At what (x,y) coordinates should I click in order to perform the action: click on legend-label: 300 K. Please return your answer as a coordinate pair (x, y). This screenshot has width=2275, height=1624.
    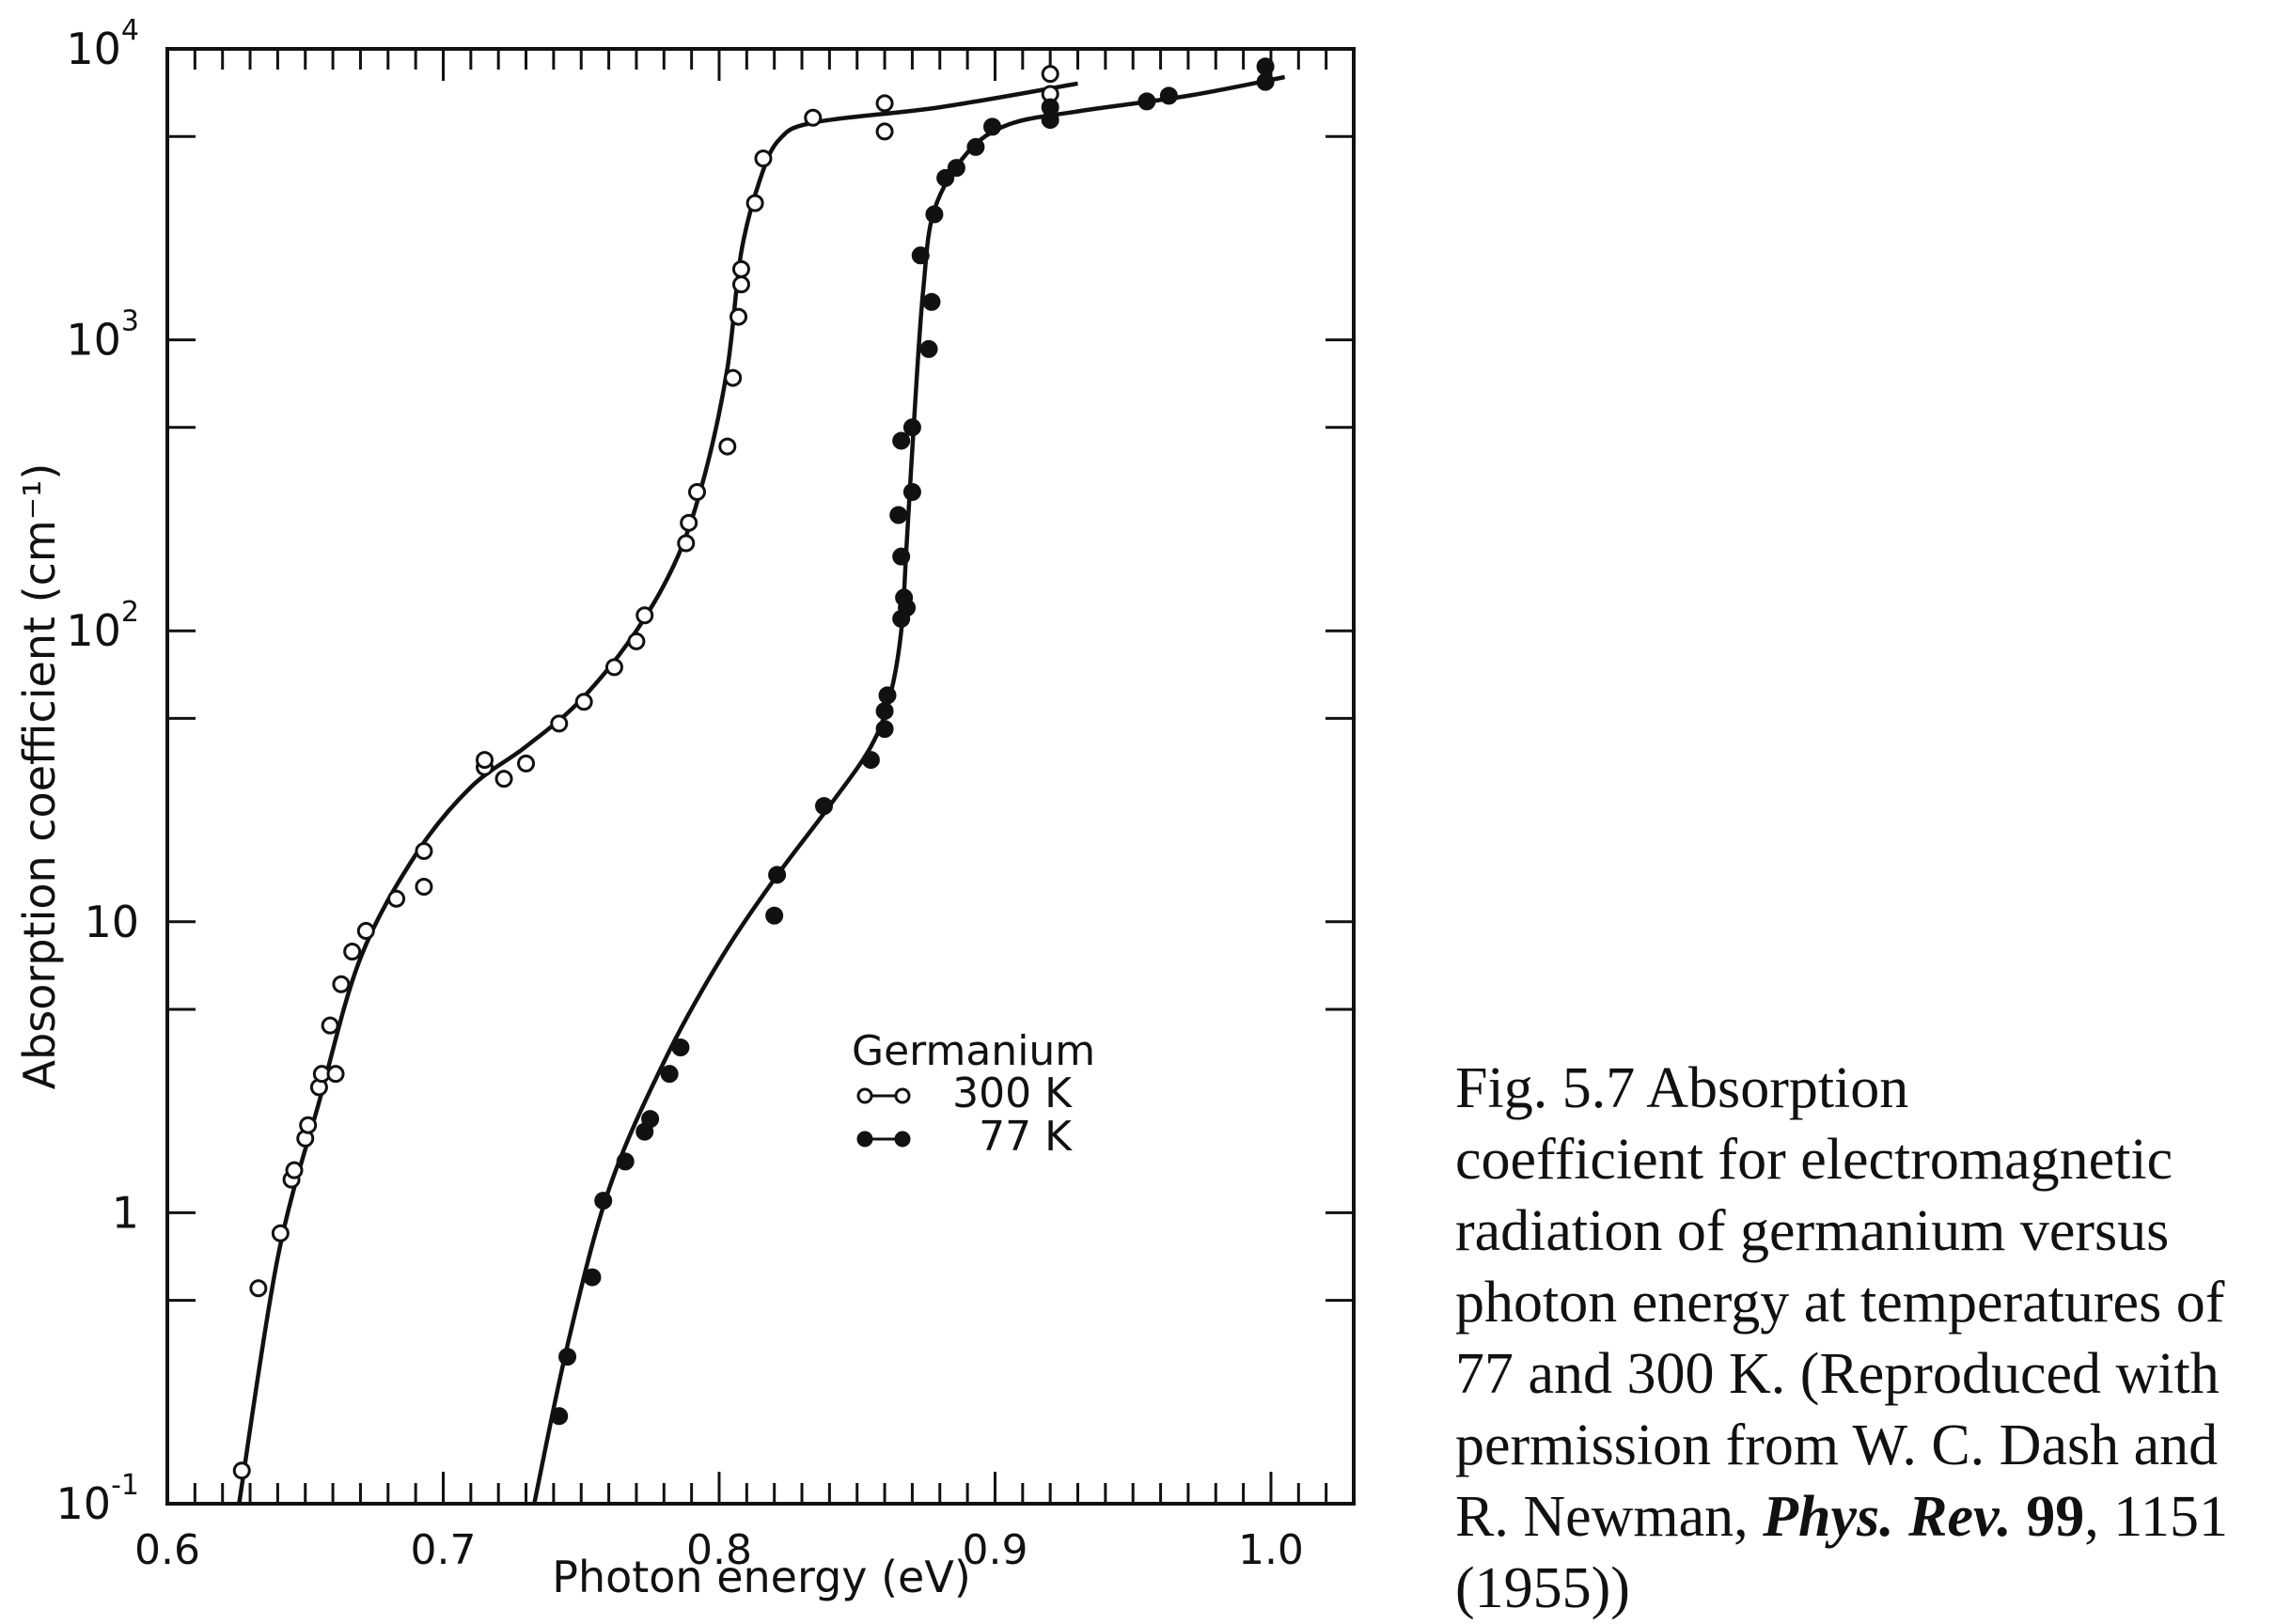
    Looking at the image, I should click on (1012, 1093).